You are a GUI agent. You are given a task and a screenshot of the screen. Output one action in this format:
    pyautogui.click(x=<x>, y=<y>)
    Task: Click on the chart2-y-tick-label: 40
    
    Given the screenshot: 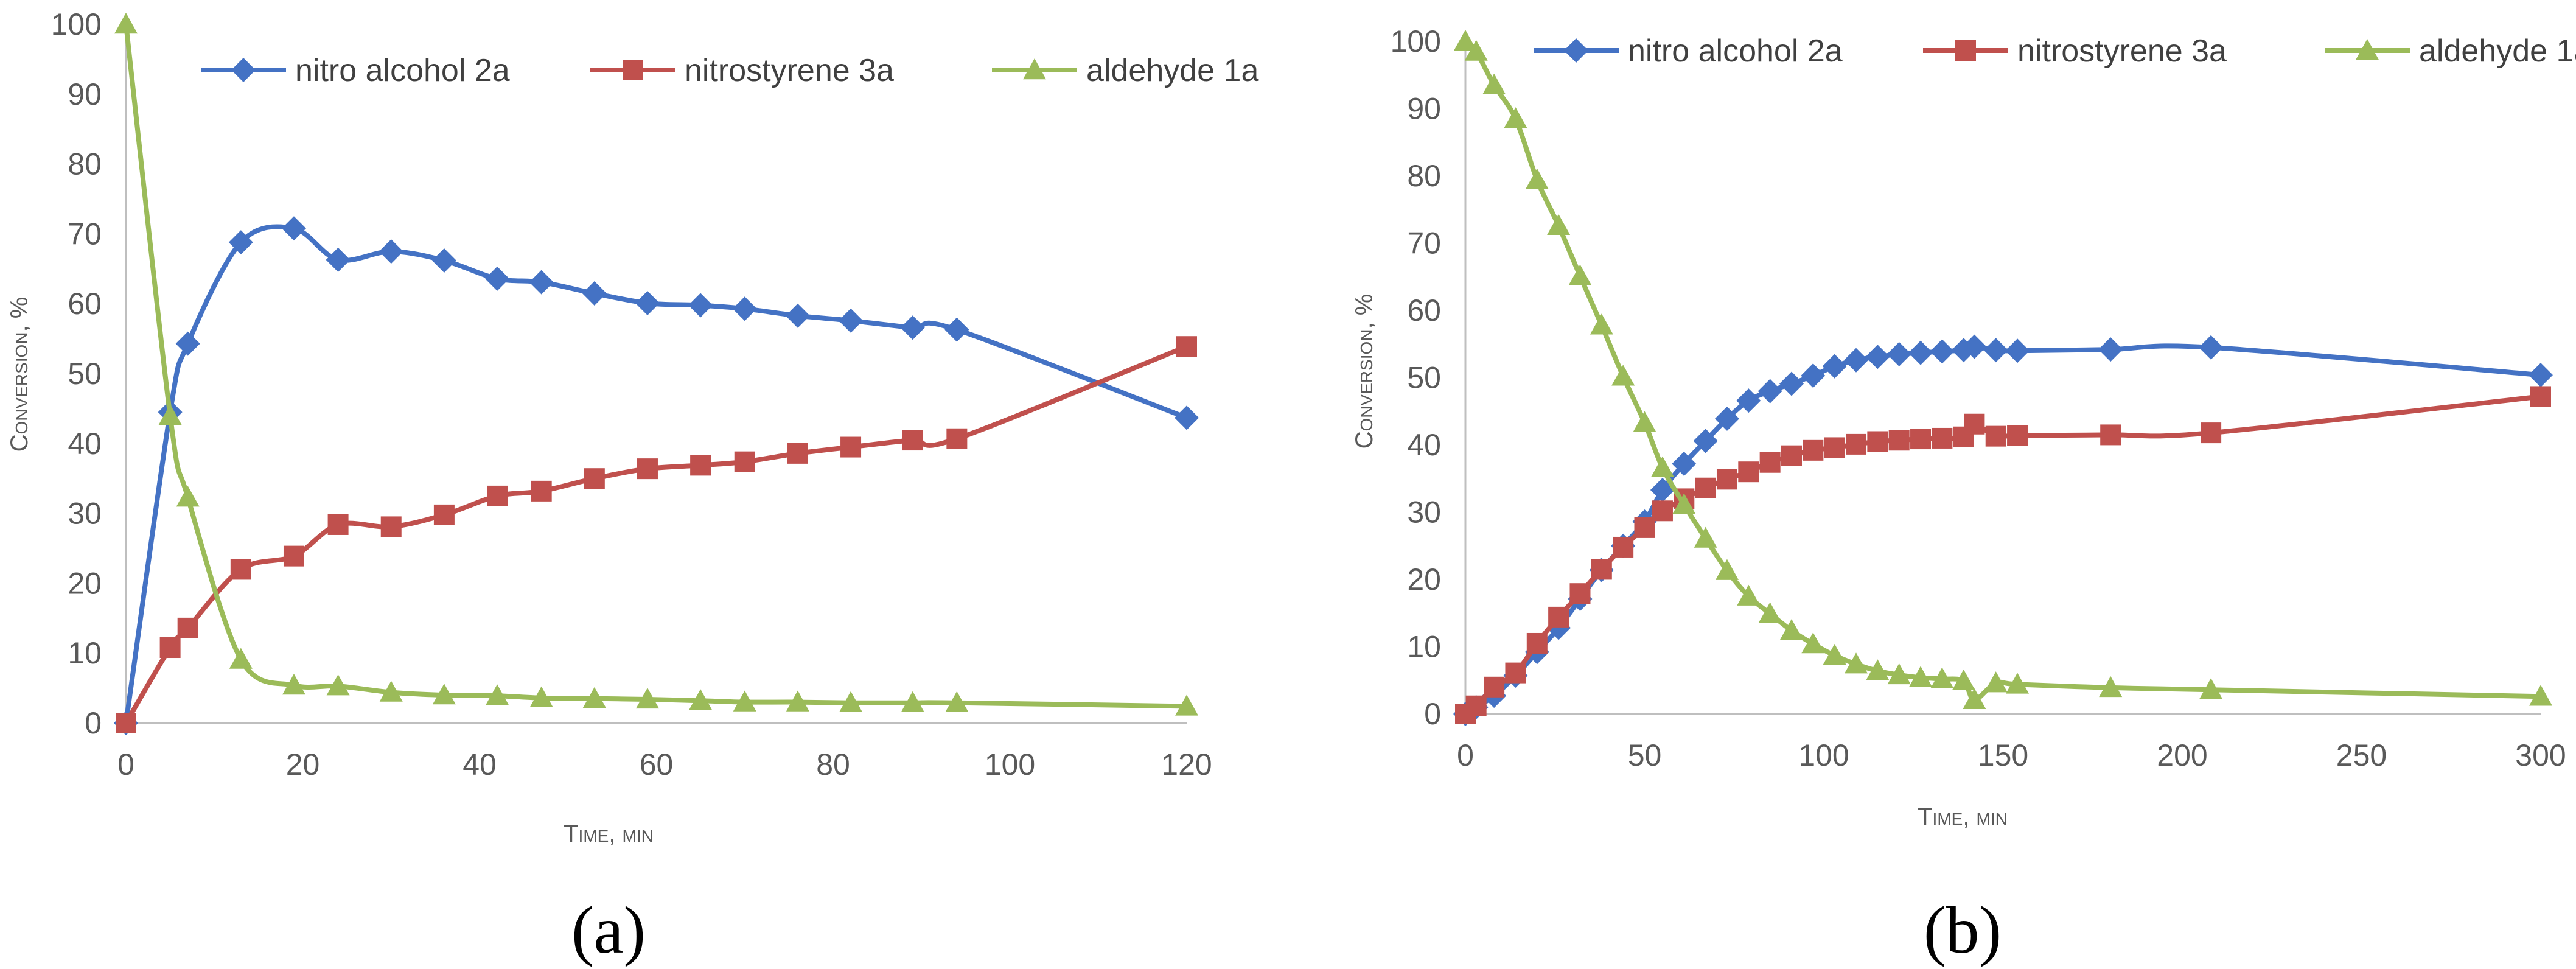 What is the action you would take?
    pyautogui.click(x=1424, y=445)
    